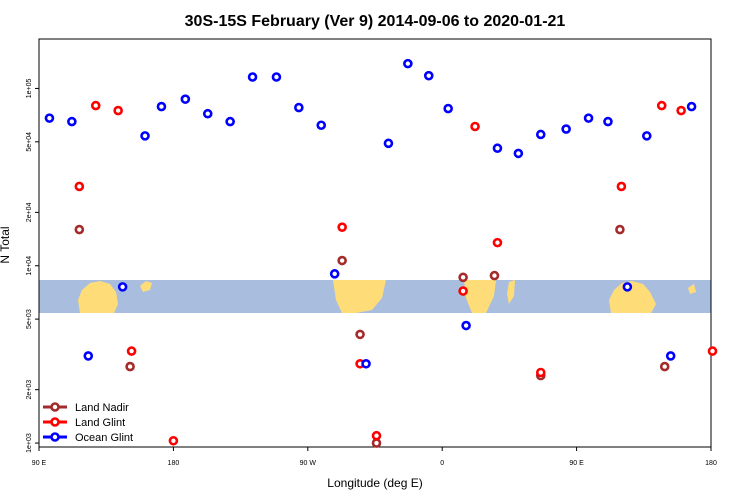 The image size is (750, 500). Describe the element at coordinates (29, 88) in the screenshot. I see `y-tick-label: 1e+05` at that location.